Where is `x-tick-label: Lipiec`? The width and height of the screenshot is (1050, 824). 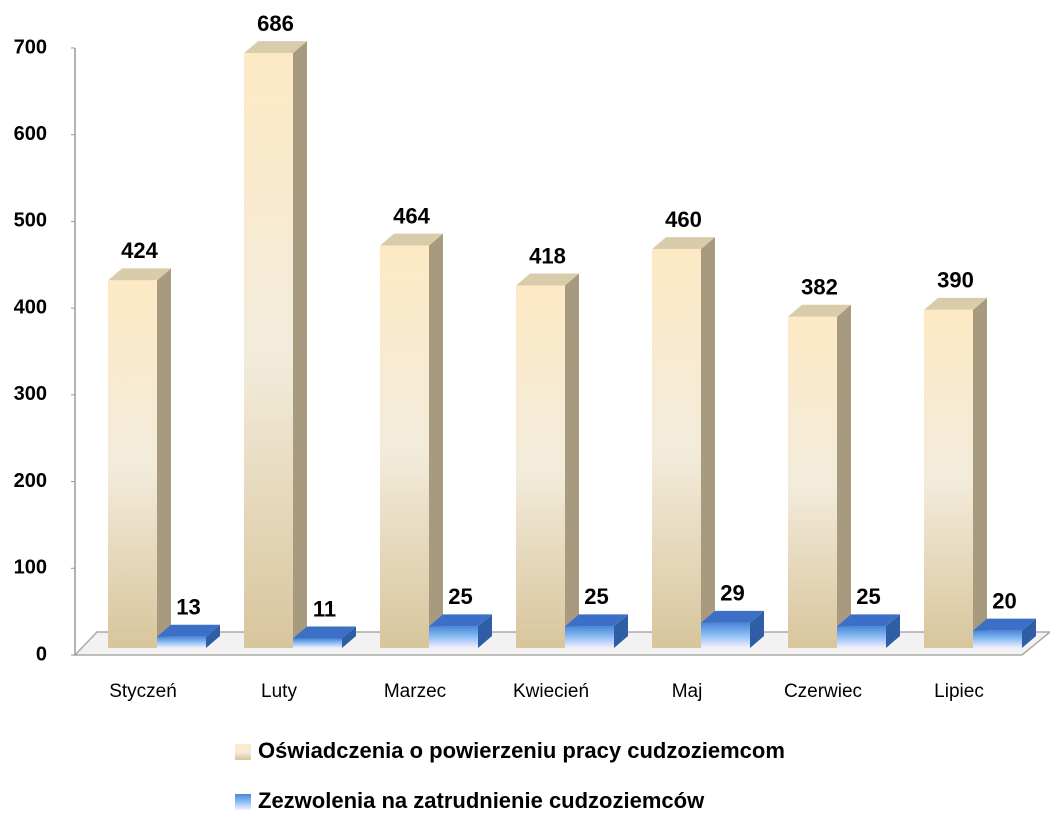 x-tick-label: Lipiec is located at coordinates (959, 691).